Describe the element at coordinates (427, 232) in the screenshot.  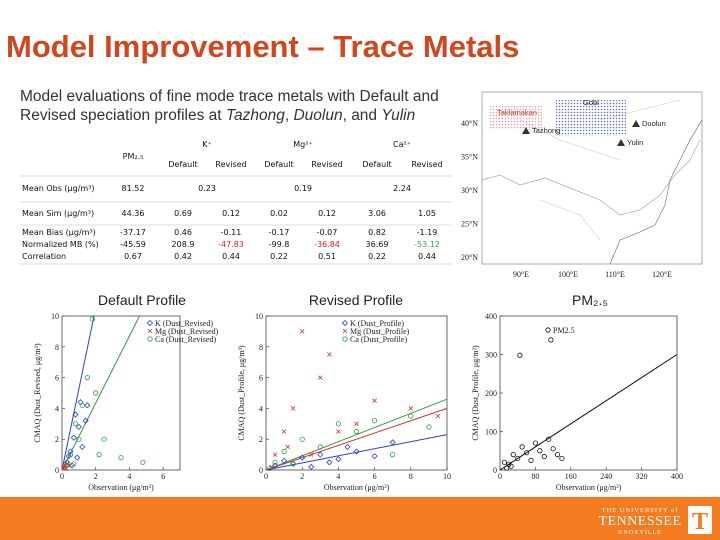
I see `cell: -1.19` at that location.